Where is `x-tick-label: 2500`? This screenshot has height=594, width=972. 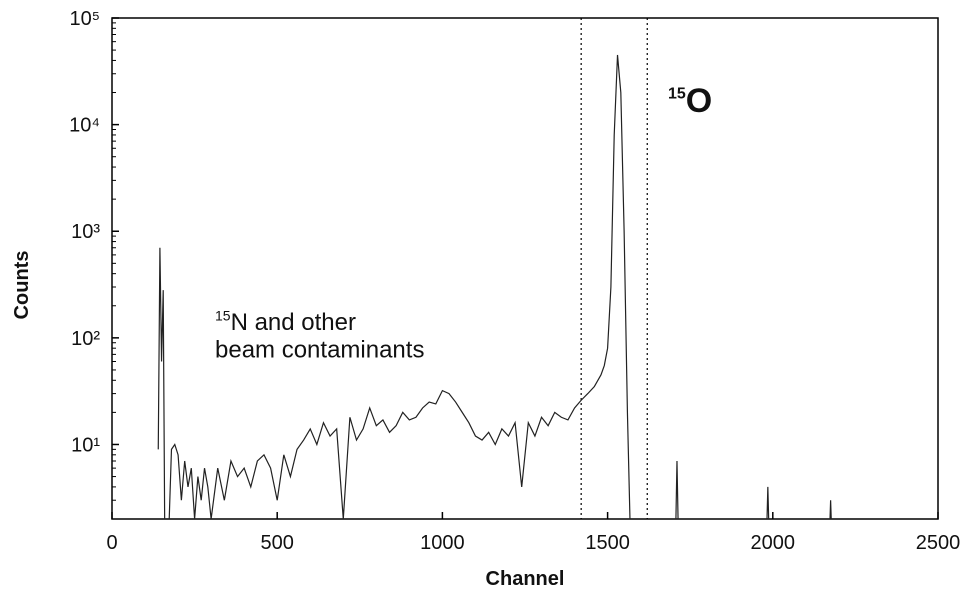
x-tick-label: 2500 is located at coordinates (938, 543).